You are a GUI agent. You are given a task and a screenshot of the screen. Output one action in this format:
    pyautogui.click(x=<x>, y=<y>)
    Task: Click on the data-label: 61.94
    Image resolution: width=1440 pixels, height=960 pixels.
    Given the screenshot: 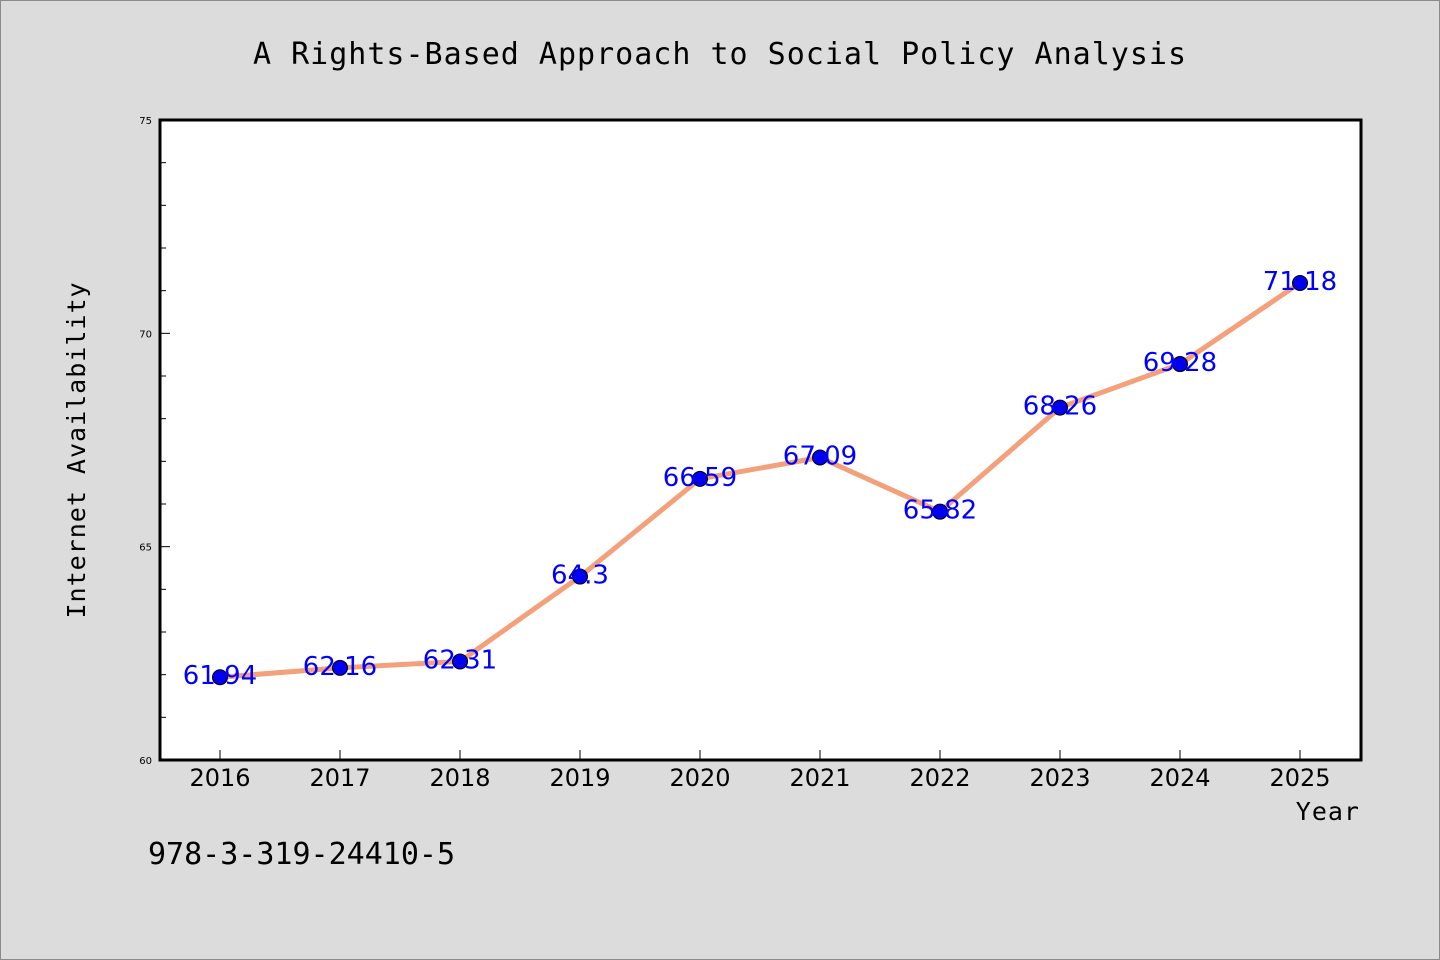 What is the action you would take?
    pyautogui.click(x=220, y=676)
    